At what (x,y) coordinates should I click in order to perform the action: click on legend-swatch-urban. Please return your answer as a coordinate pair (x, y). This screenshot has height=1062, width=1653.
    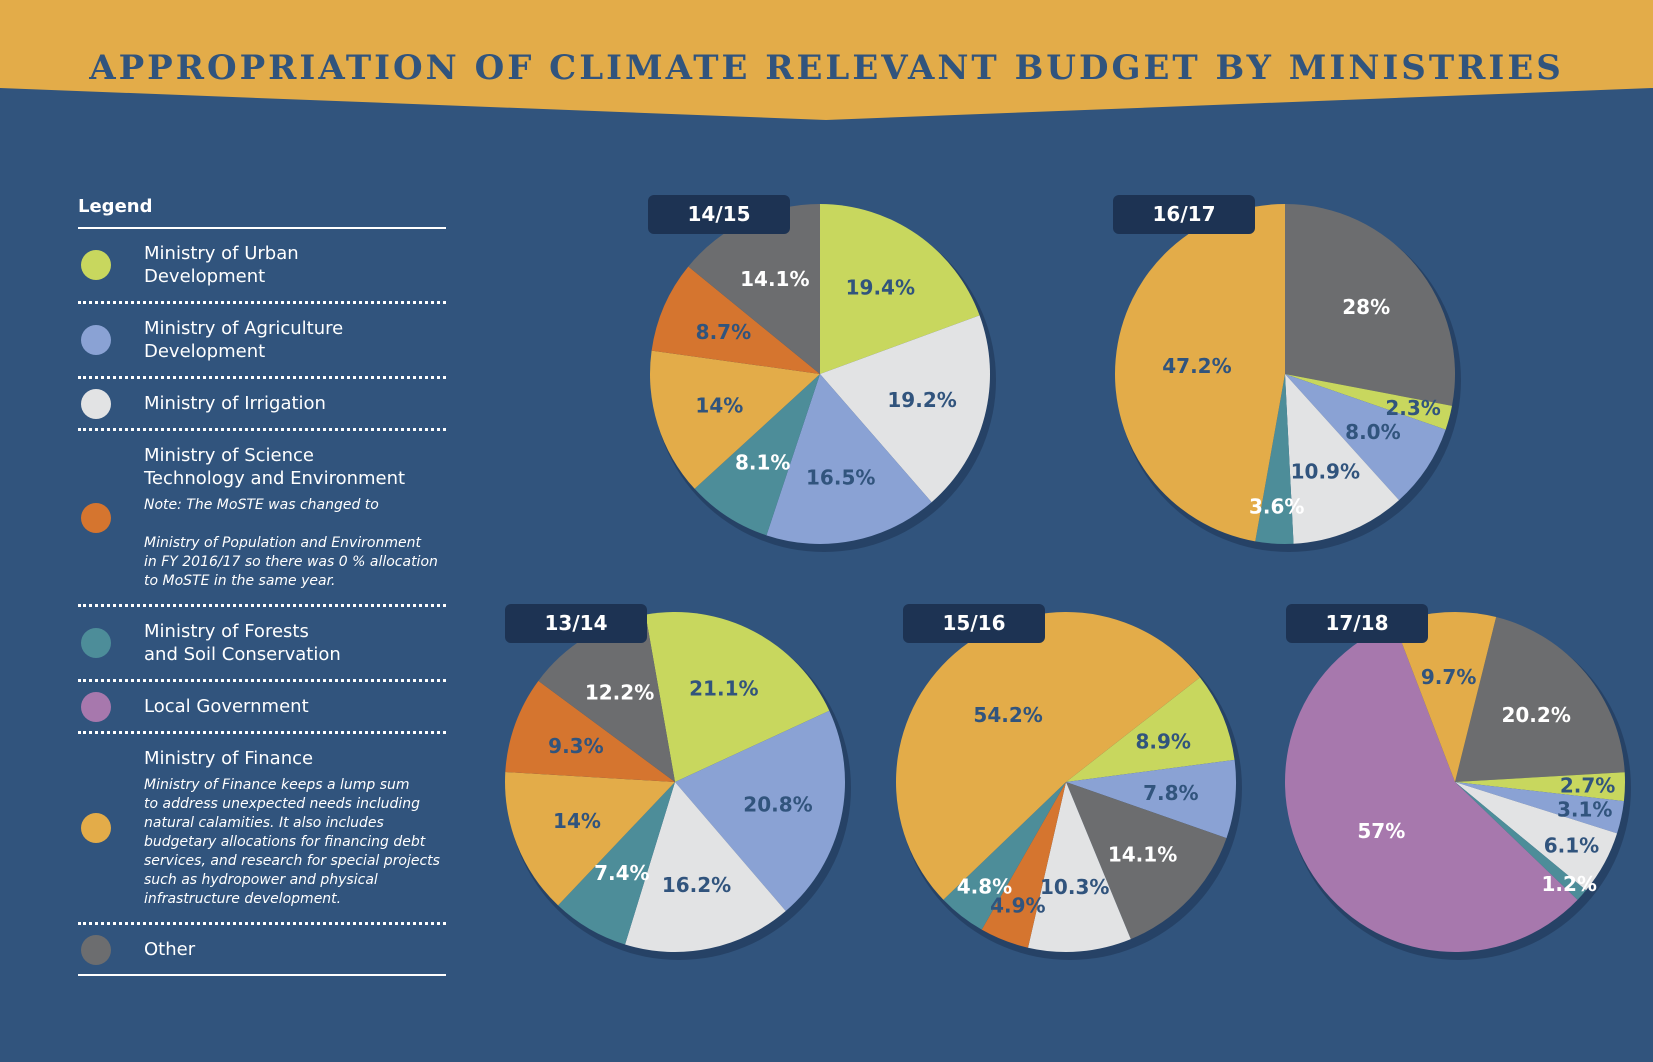
    Looking at the image, I should click on (96, 265).